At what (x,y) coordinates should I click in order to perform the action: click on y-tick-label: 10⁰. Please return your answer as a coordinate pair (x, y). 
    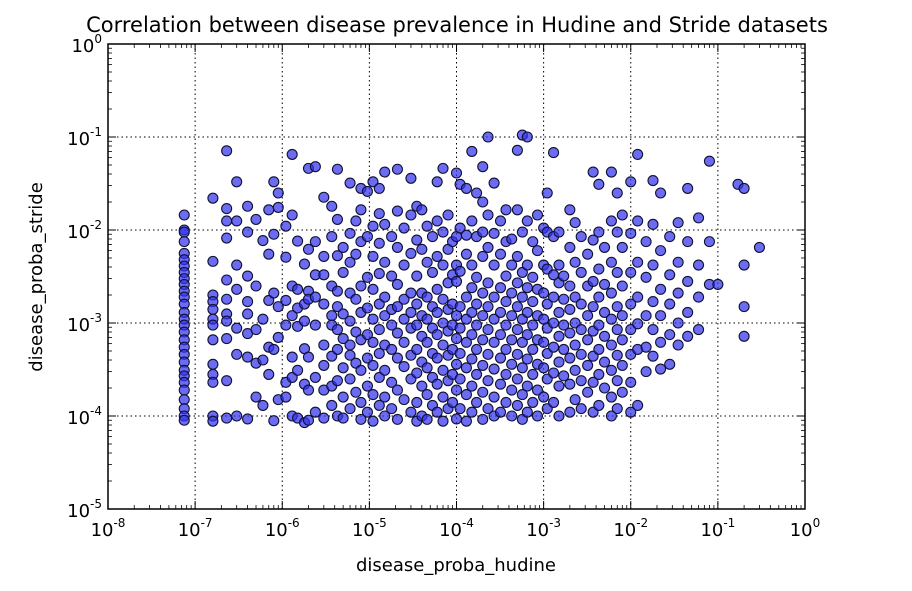
    Looking at the image, I should click on (86, 44).